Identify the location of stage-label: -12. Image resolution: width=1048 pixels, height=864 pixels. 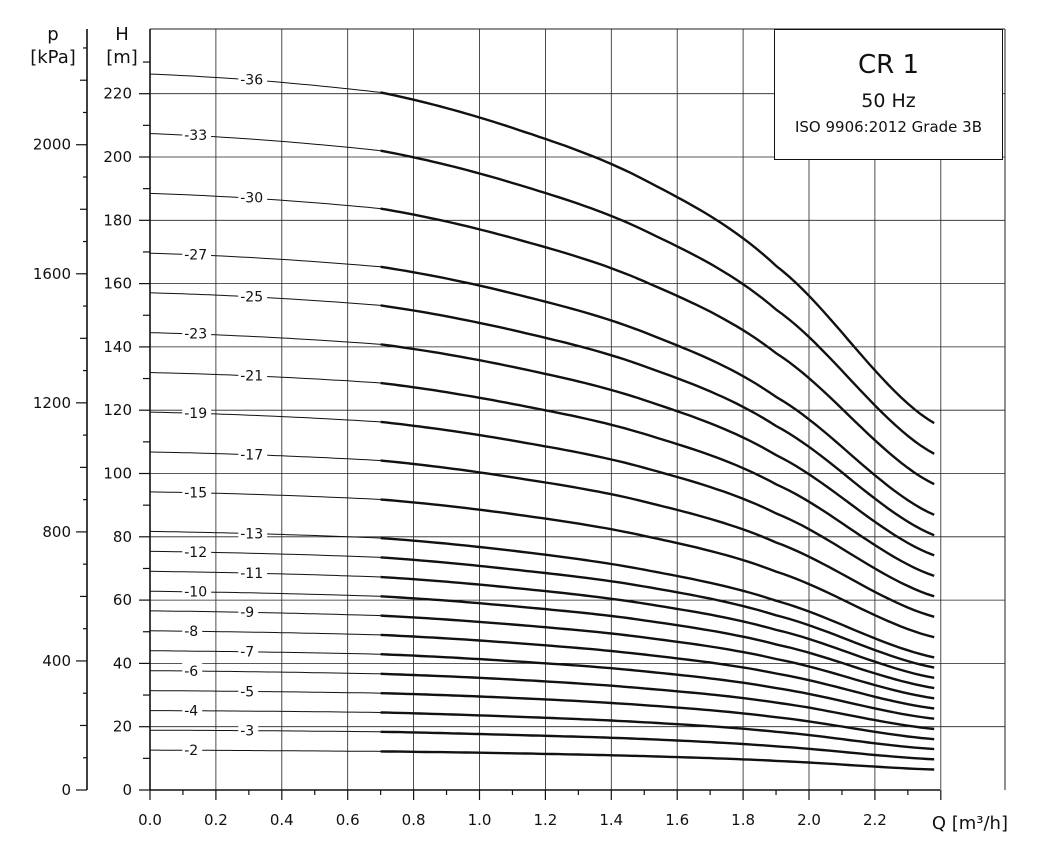
(195, 553).